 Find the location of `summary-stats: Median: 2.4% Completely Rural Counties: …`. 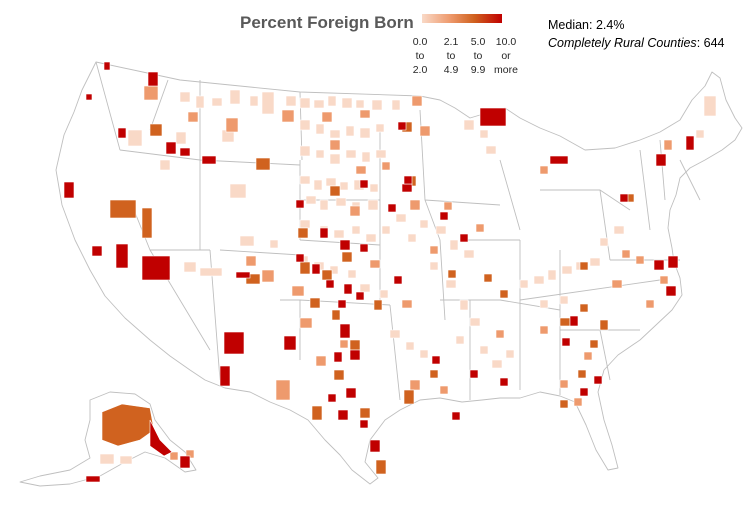

summary-stats: Median: 2.4% Completely Rural Counties: … is located at coordinates (636, 34).